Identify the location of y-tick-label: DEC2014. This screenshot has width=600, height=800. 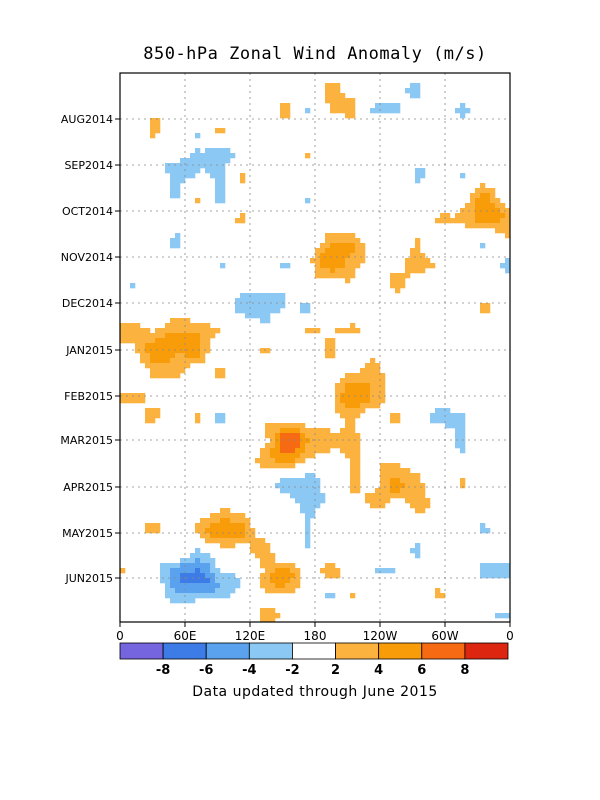
(87, 303).